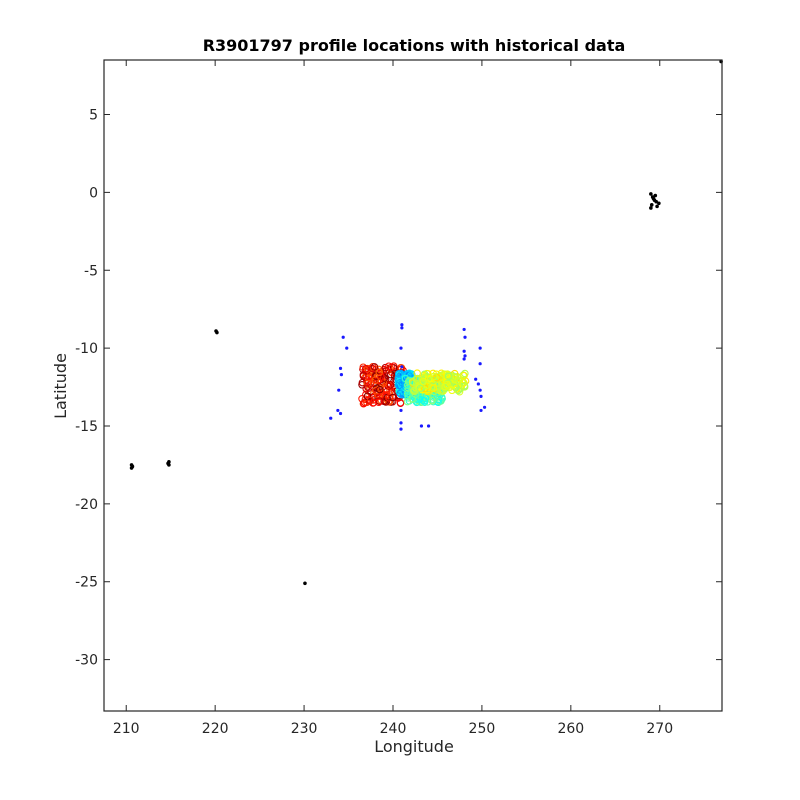 Image resolution: width=800 pixels, height=800 pixels. What do you see at coordinates (570, 729) in the screenshot?
I see `x-tick-label: 260` at bounding box center [570, 729].